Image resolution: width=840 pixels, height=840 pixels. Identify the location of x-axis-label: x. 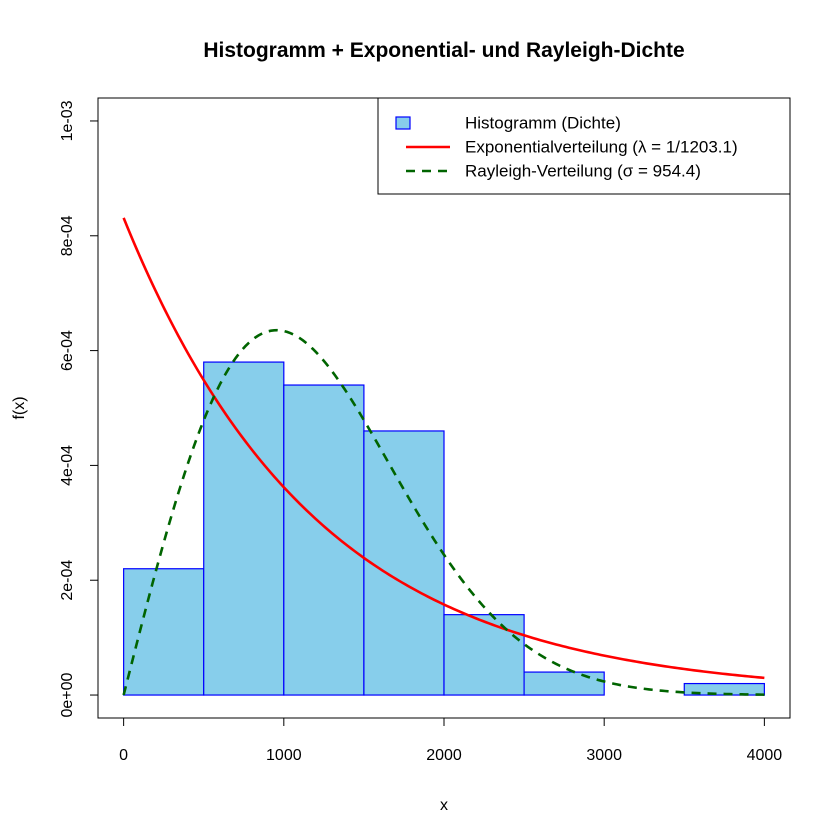
(444, 805).